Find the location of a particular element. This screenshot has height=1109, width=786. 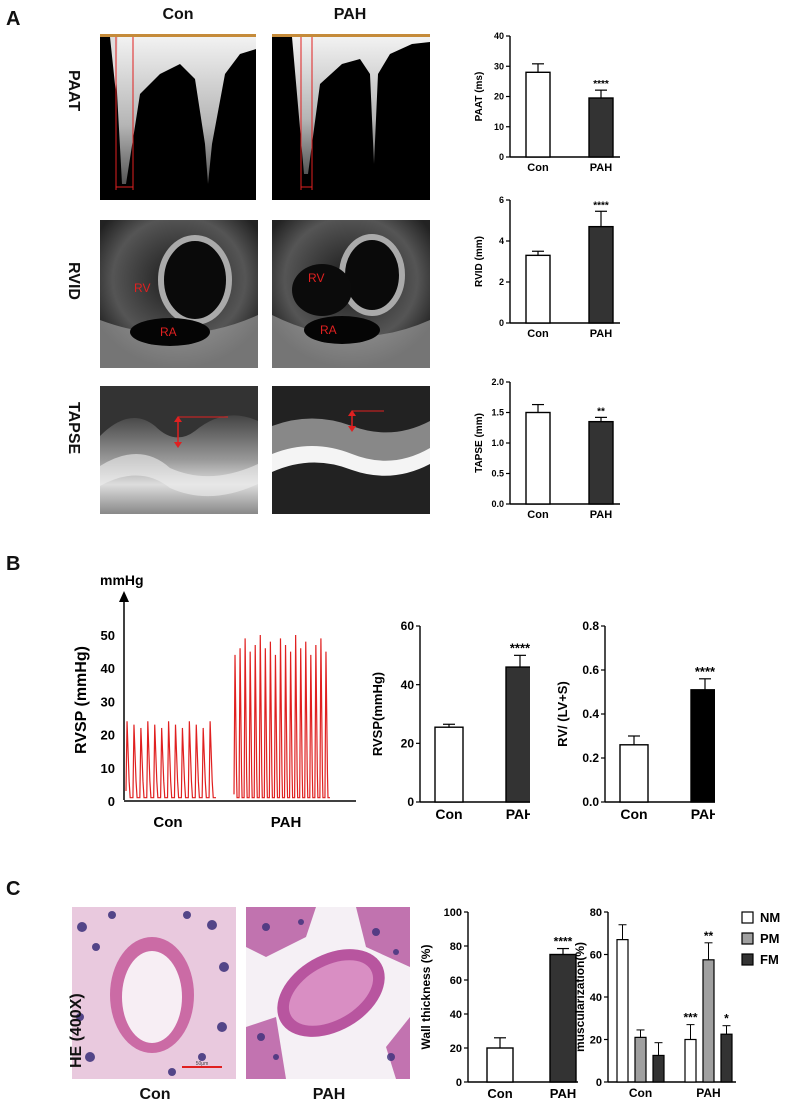

rv-label-con: RV is located at coordinates (142, 288).